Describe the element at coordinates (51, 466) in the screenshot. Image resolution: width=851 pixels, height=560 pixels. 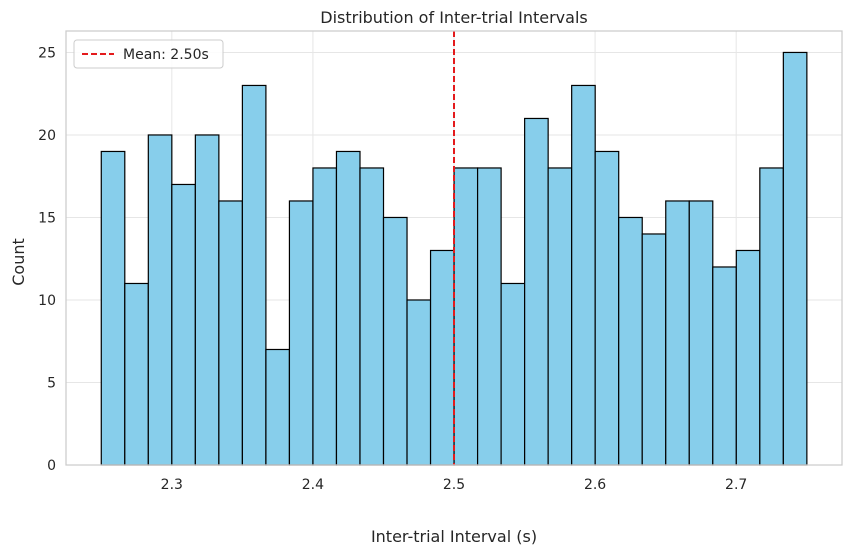
I see `y-tick-label: 0` at that location.